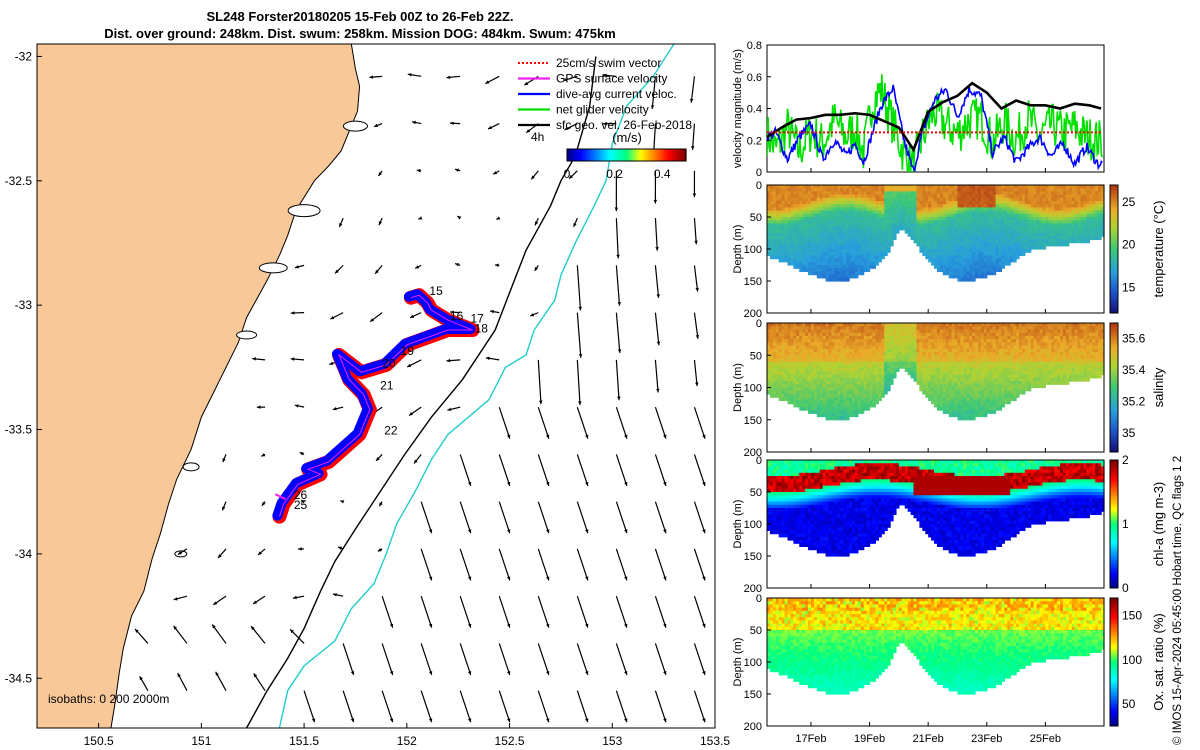  I want to click on colorbar-tick-label: 0.2, so click(614, 174).